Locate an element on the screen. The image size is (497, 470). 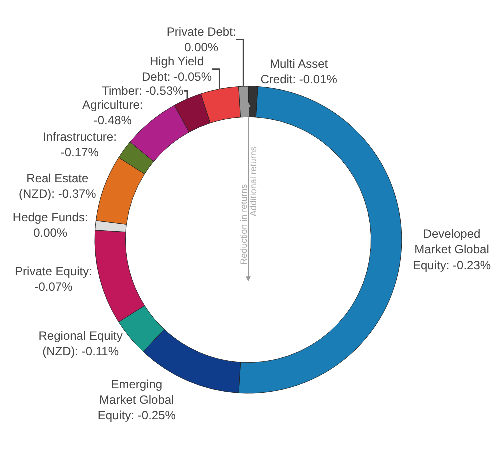
slice-label: Emerging Market Global Equity: -0.25% is located at coordinates (137, 400).